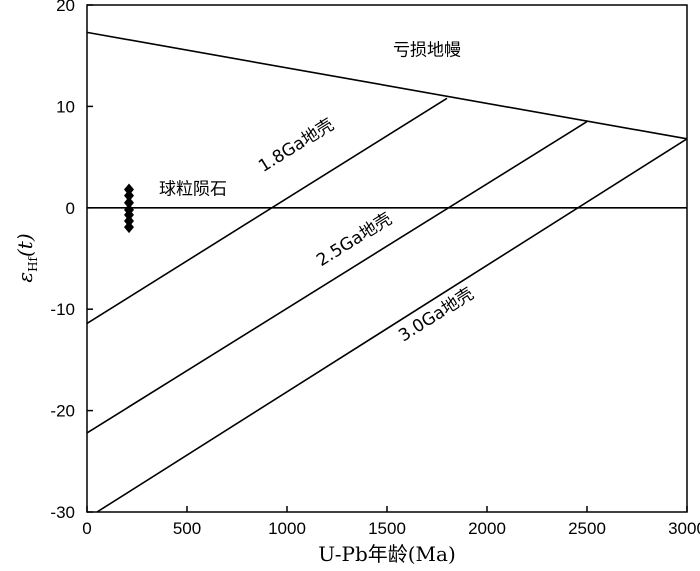  Describe the element at coordinates (25, 277) in the screenshot. I see `y-axis-title-main: ε` at that location.